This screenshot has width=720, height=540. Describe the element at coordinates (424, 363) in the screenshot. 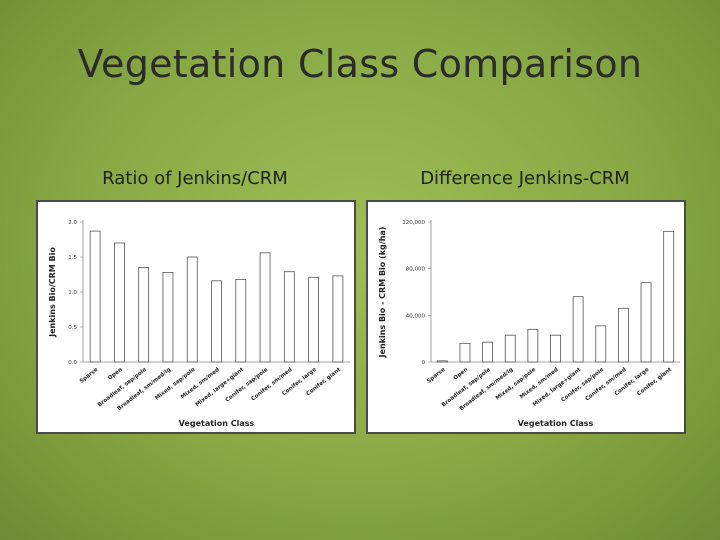

I see `y-tick-label: 0` at that location.